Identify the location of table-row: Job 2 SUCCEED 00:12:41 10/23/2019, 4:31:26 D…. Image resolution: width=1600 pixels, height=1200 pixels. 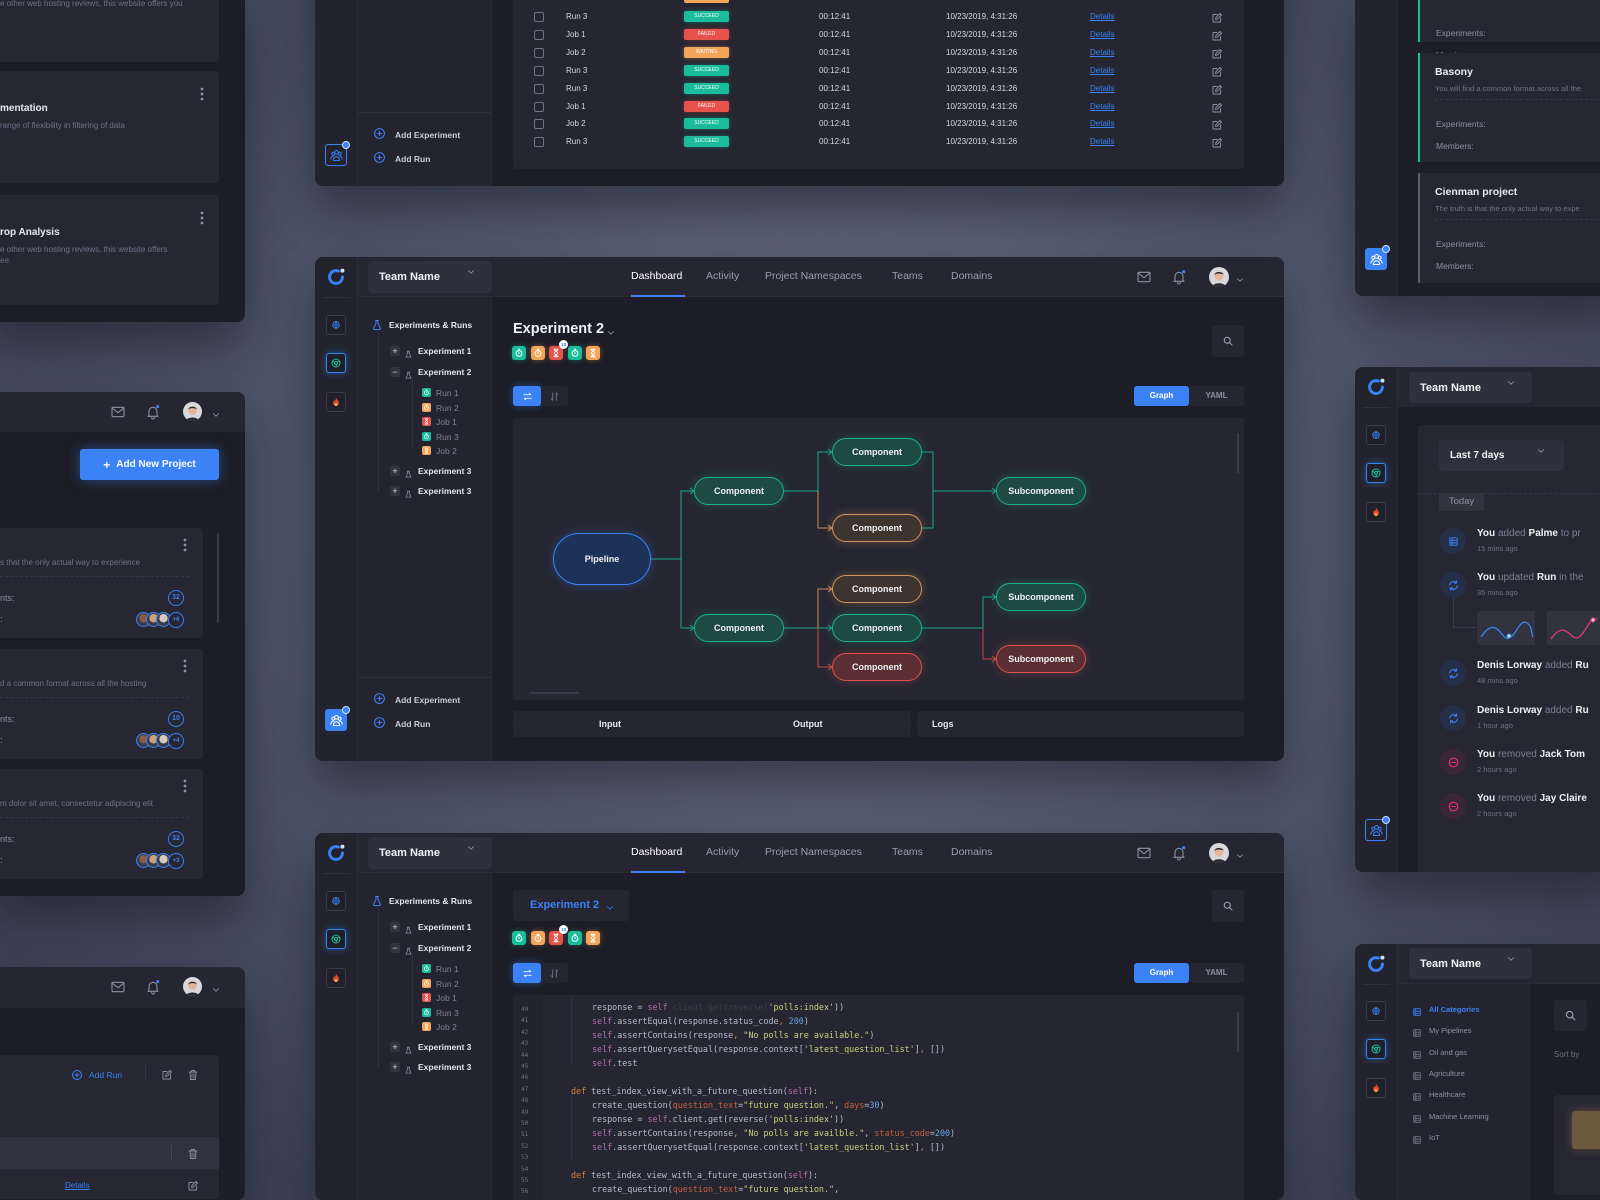
(878, 125).